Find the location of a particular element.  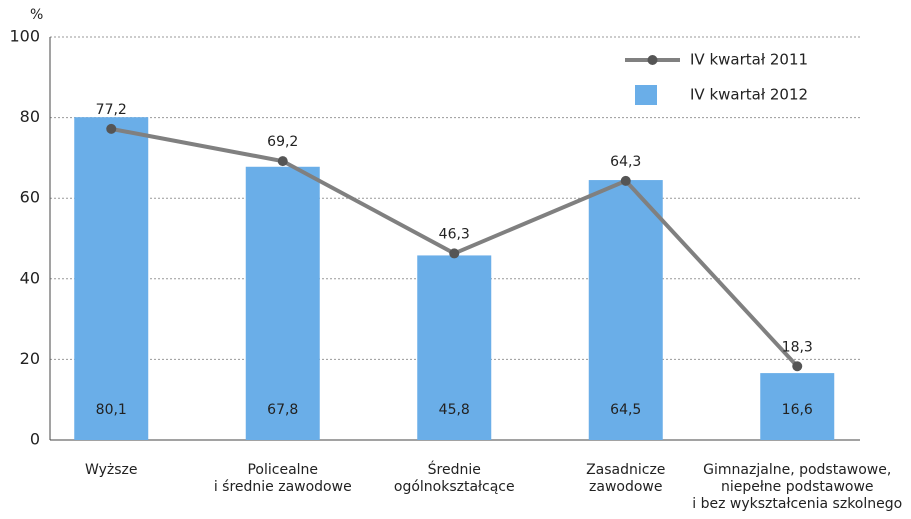

y-tick-label: 80 is located at coordinates (30, 116).